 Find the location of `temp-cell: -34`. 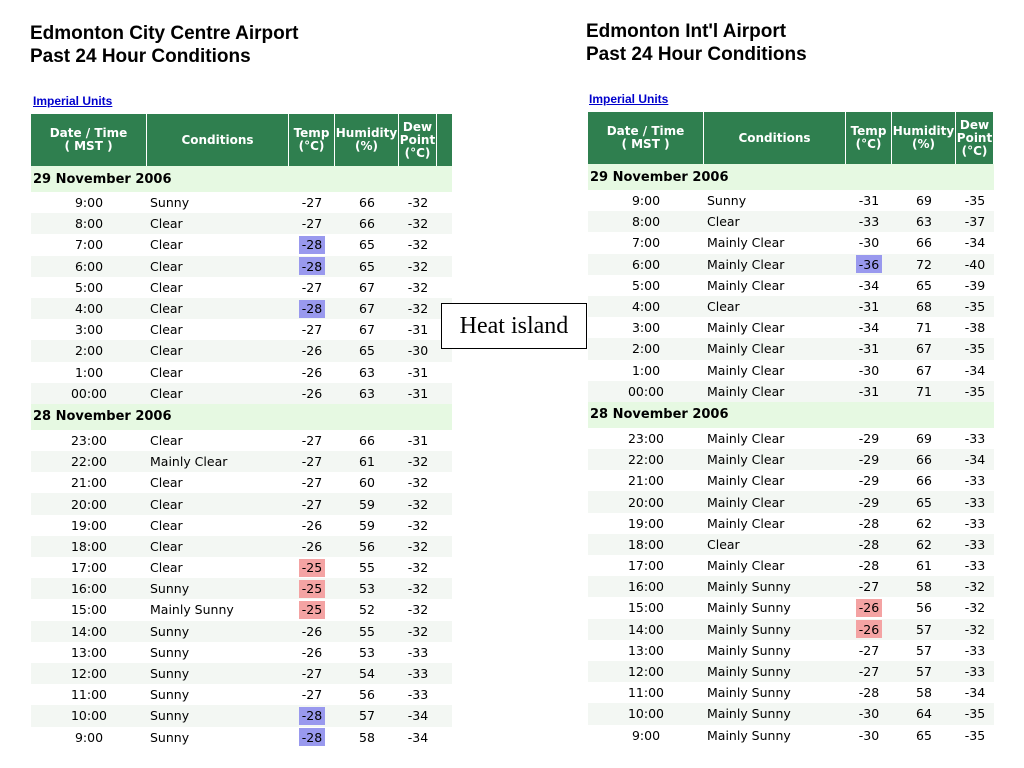

temp-cell: -34 is located at coordinates (869, 328).